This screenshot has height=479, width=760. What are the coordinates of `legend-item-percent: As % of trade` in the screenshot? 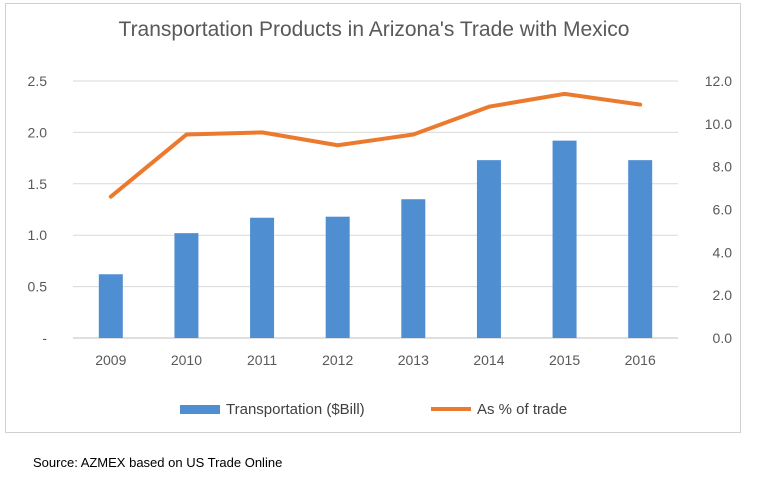 It's located at (499, 409).